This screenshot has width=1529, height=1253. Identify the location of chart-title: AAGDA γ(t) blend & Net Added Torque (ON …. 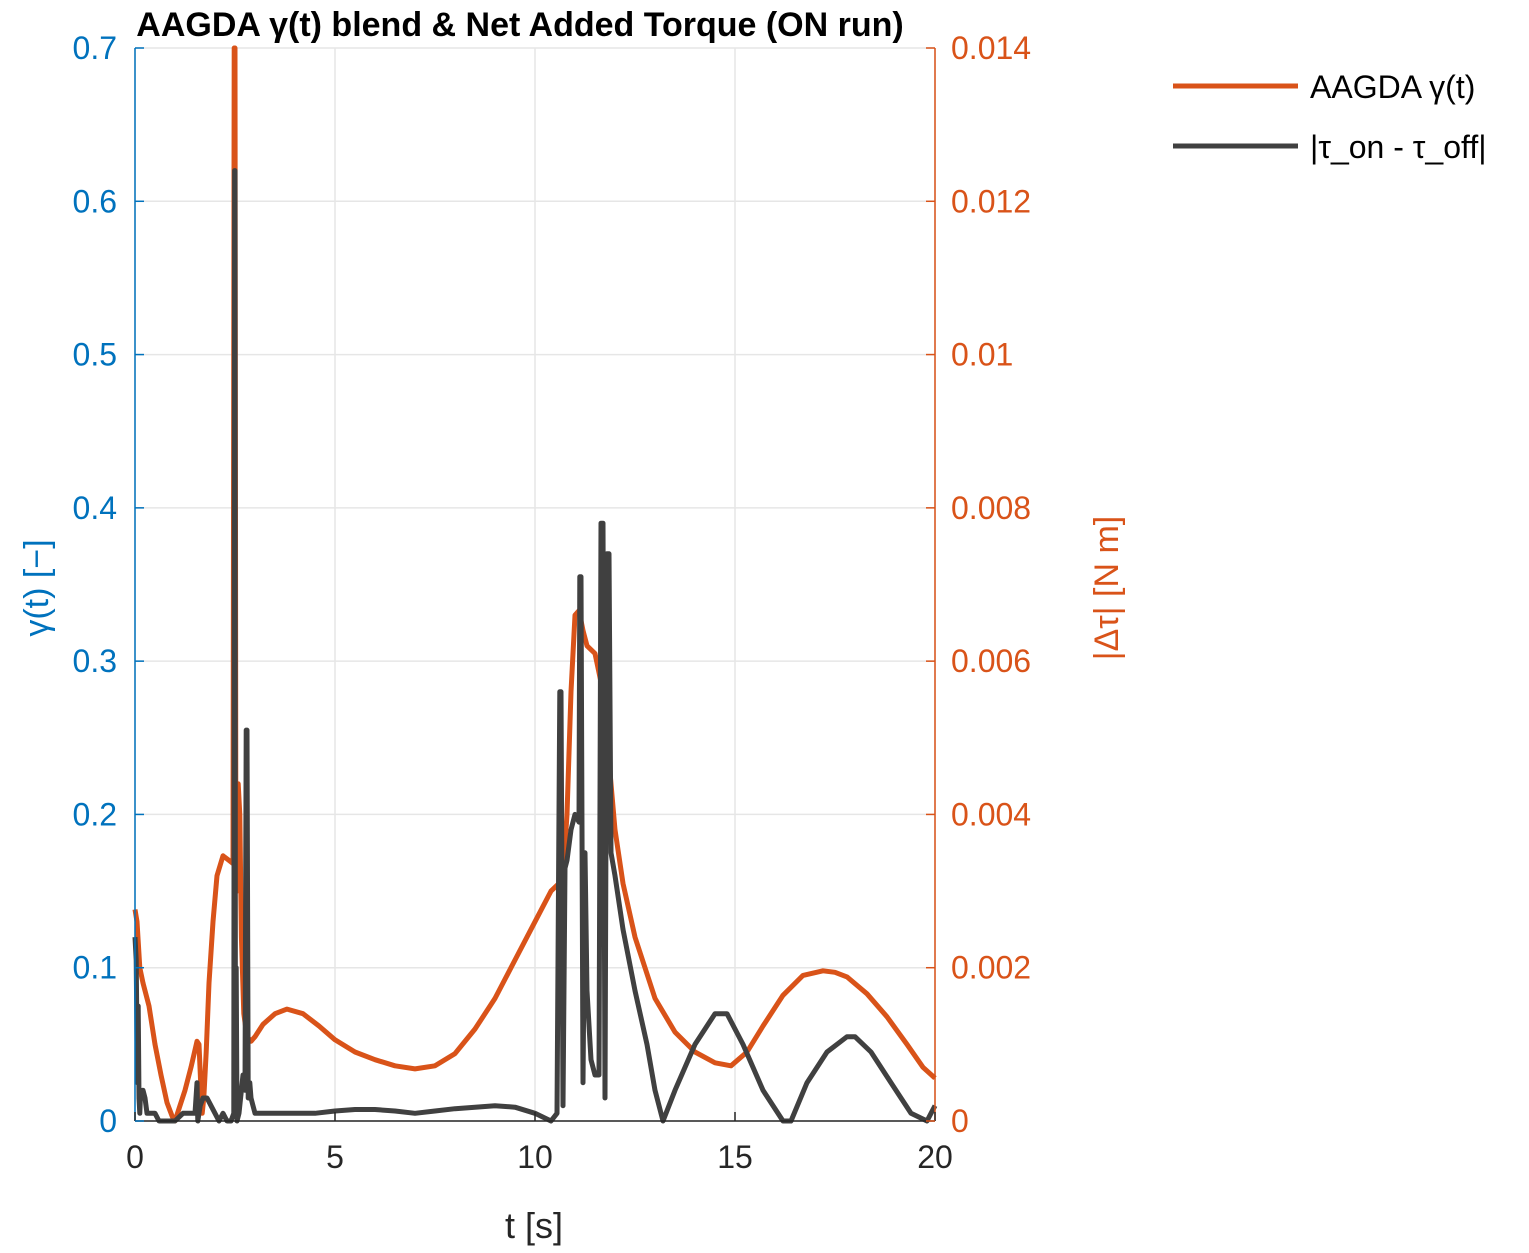
(519, 25).